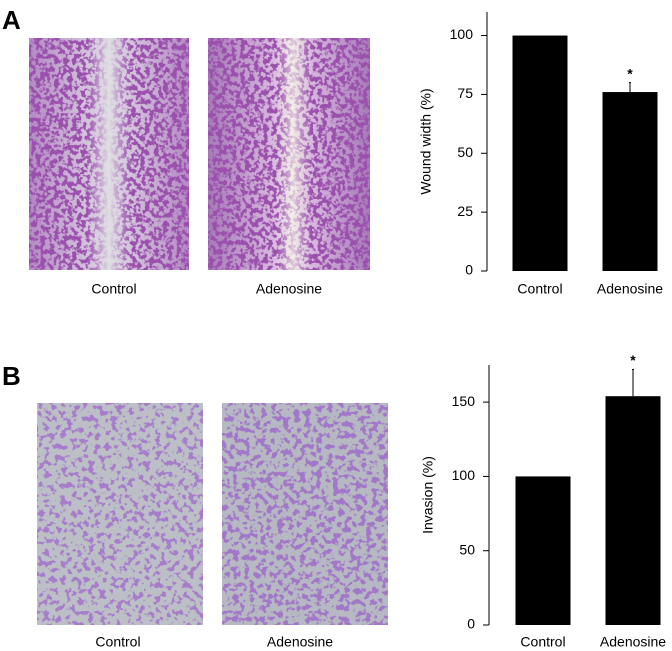 This screenshot has width=672, height=651. What do you see at coordinates (464, 401) in the screenshot?
I see `y-tick-label: 150` at bounding box center [464, 401].